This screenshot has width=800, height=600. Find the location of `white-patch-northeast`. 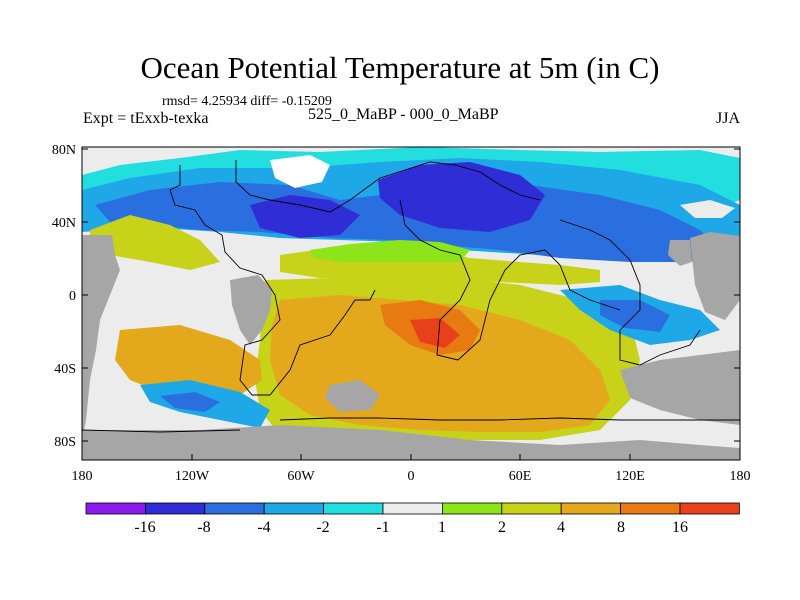

white-patch-northeast is located at coordinates (707, 209).